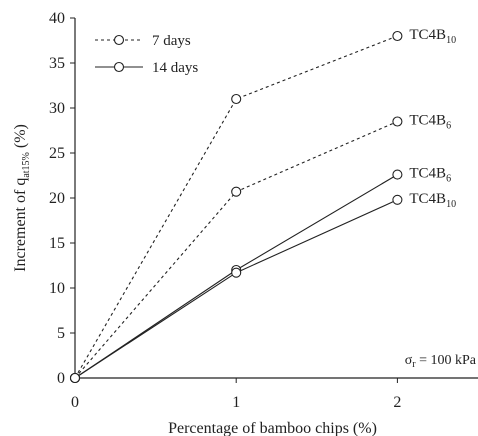  Describe the element at coordinates (430, 122) in the screenshot. I see `series-label-1: TC4B6` at that location.